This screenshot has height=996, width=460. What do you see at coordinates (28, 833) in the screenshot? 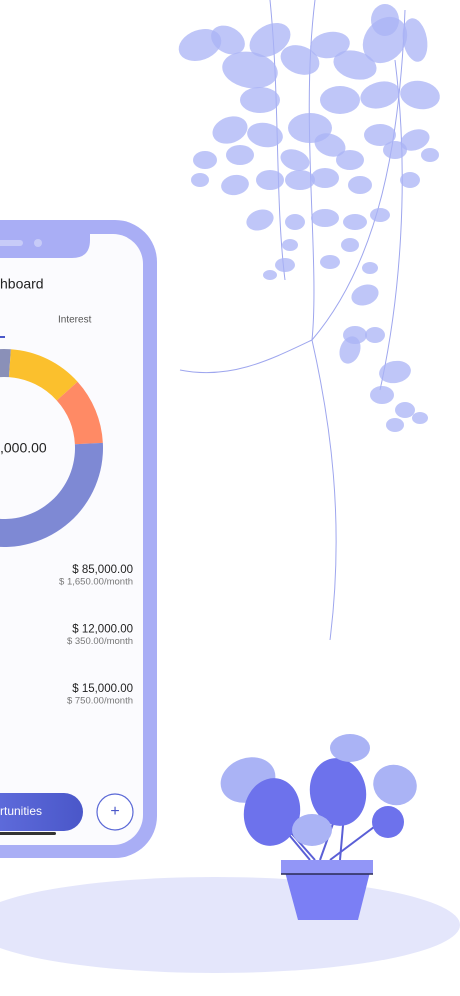
I see `home-indicator` at bounding box center [28, 833].